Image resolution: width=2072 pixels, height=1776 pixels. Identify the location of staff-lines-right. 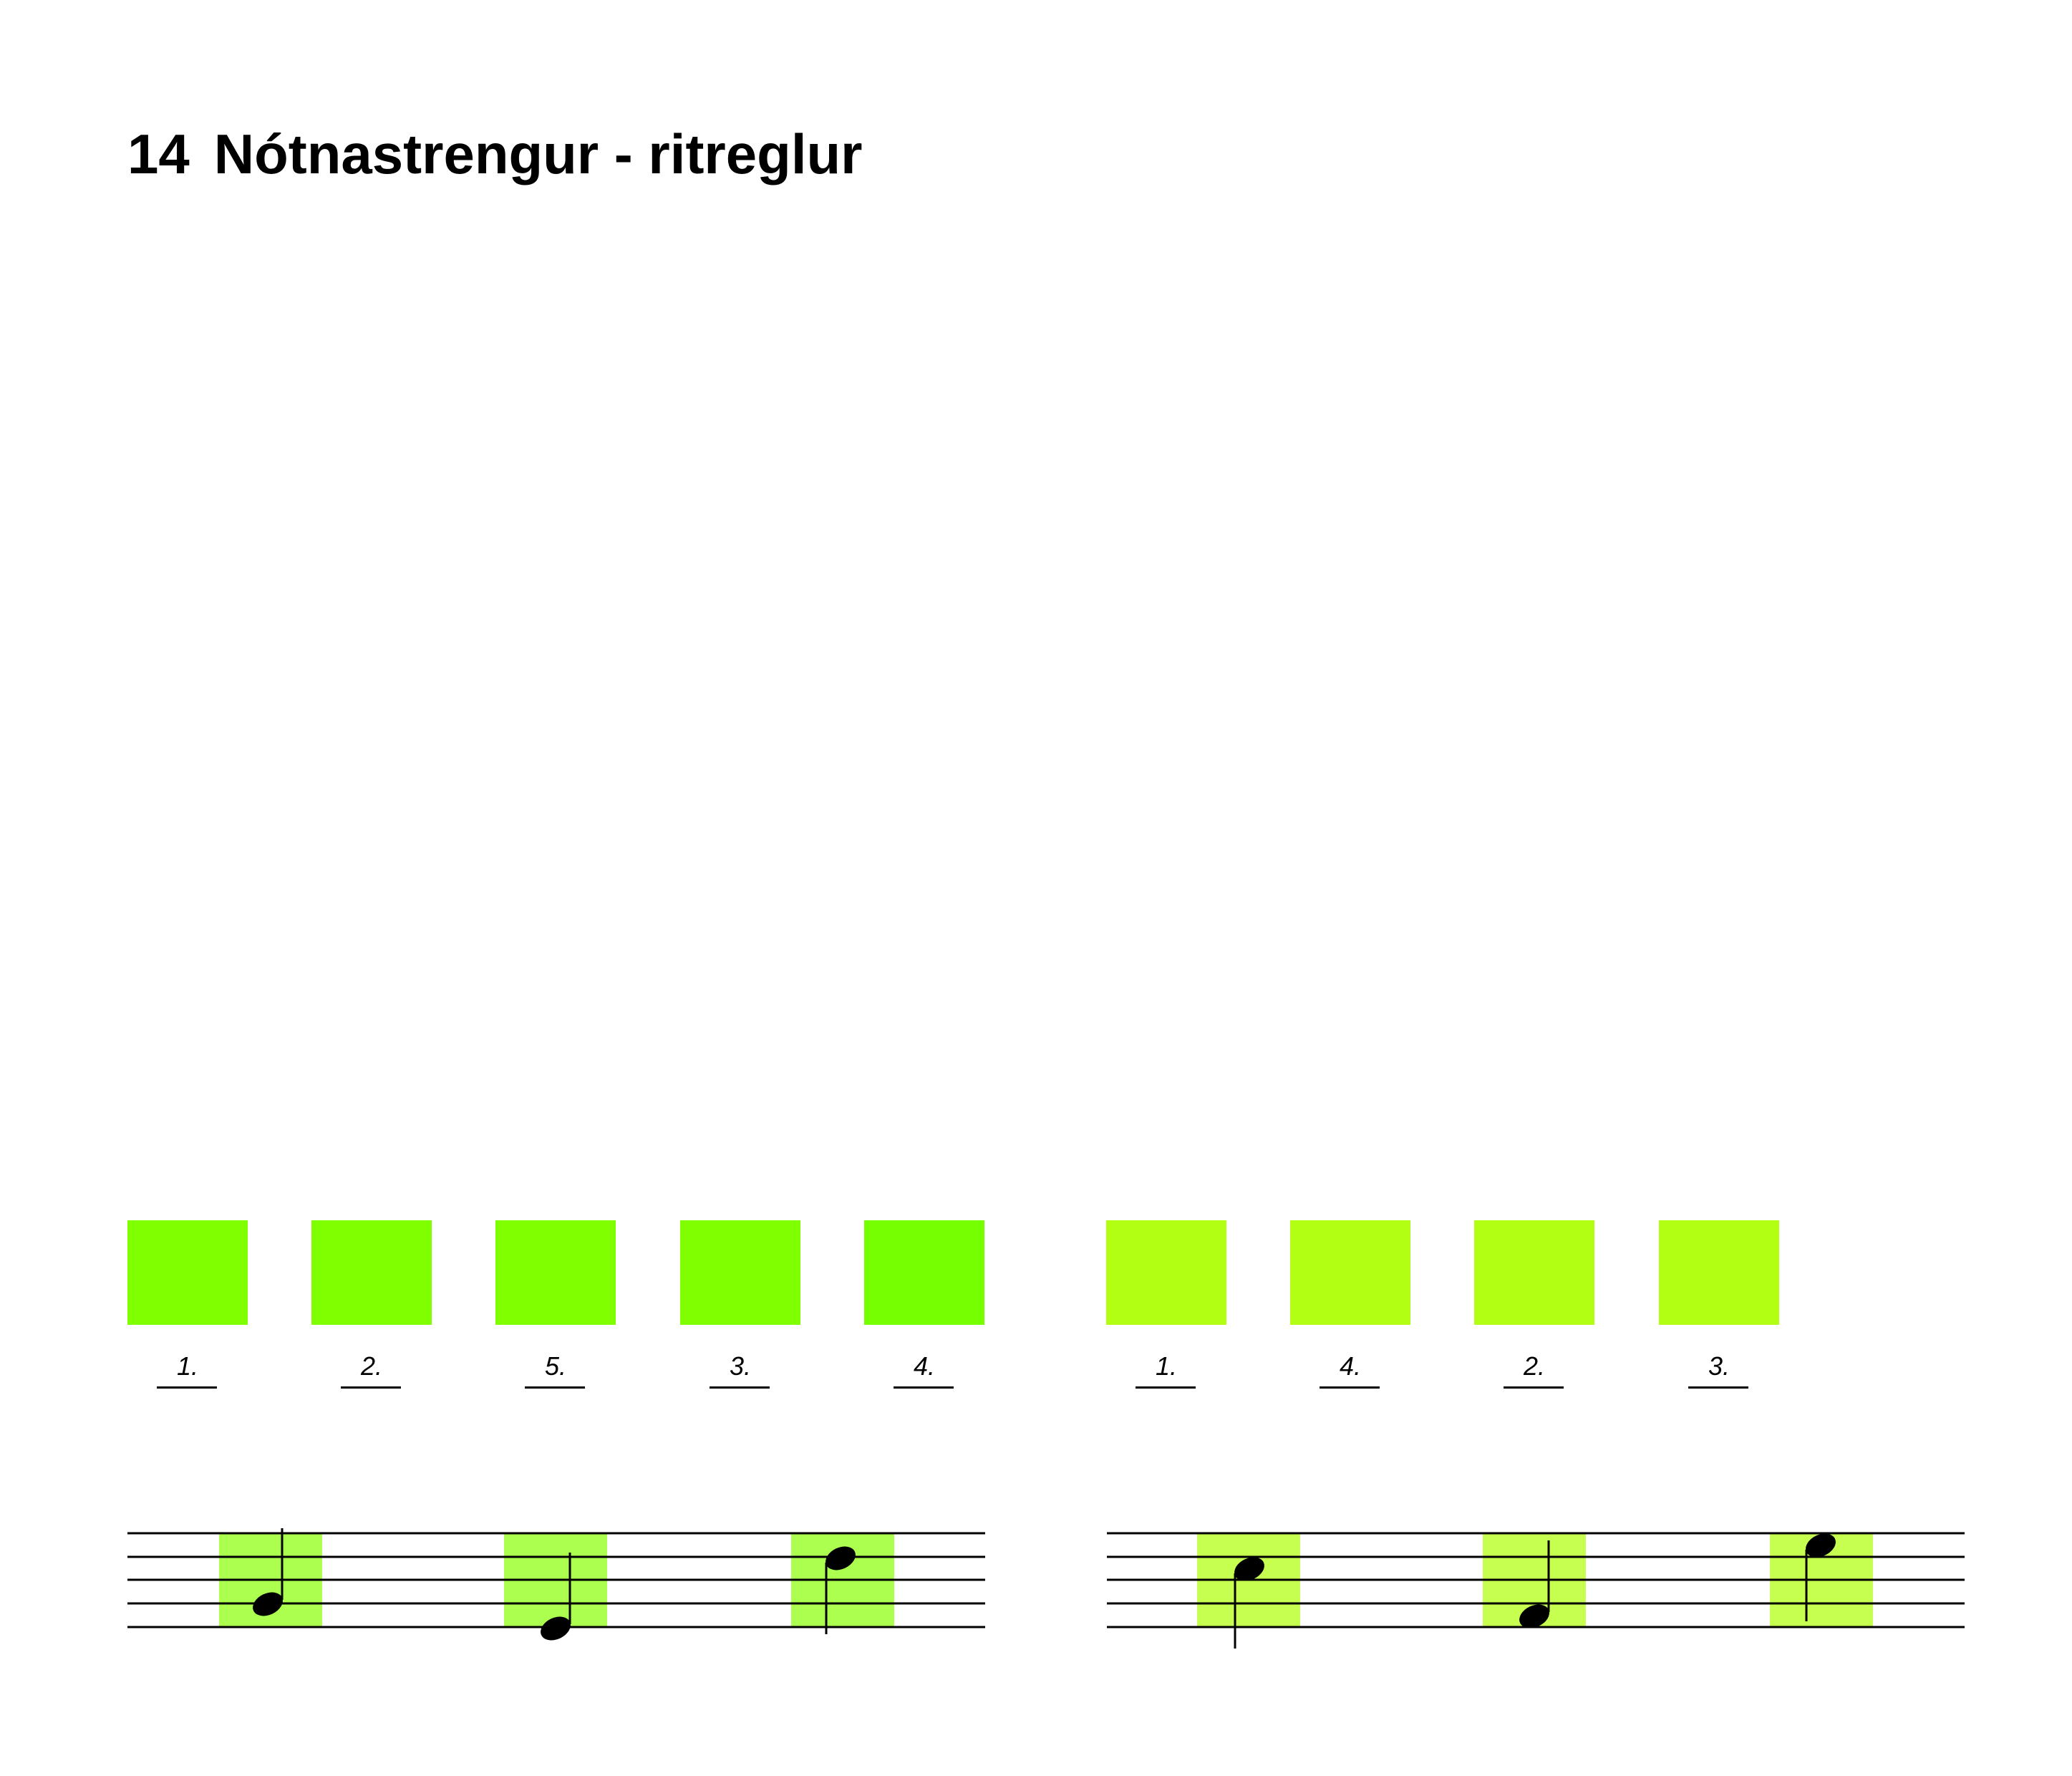
(1536, 1580).